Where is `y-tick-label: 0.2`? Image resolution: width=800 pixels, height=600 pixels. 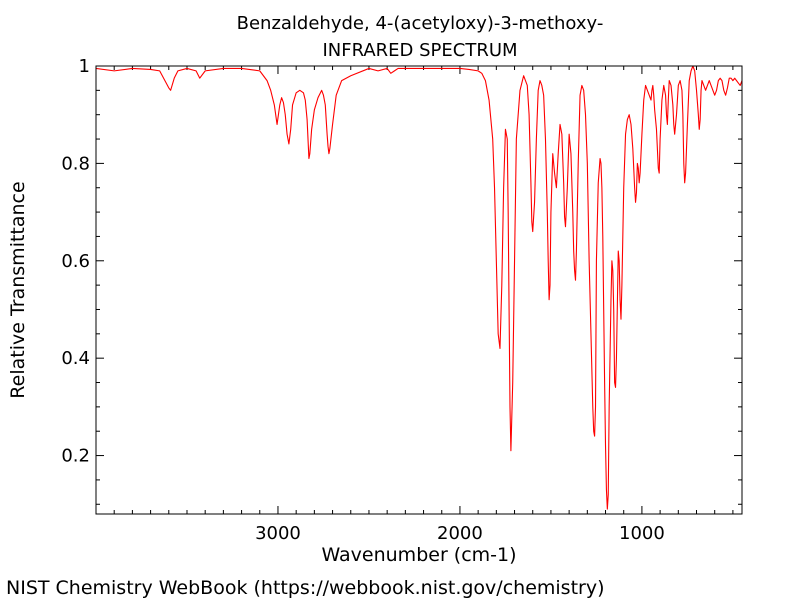 y-tick-label: 0.2 is located at coordinates (75, 456).